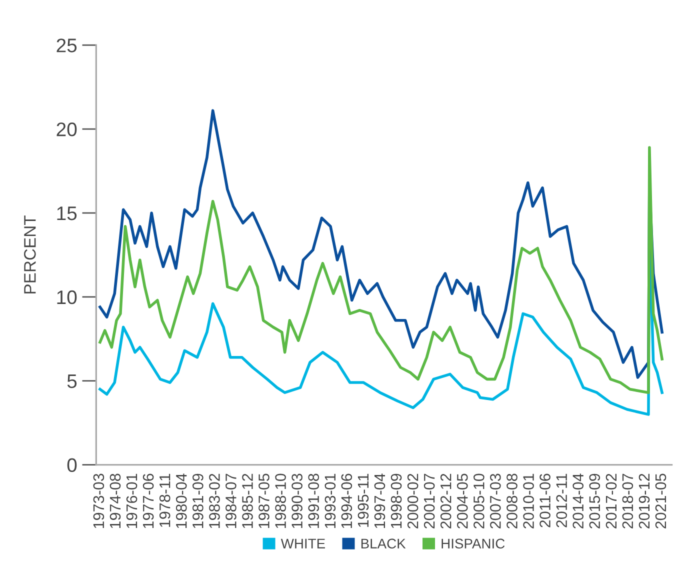  I want to click on y-tick-label: 5, so click(72, 381).